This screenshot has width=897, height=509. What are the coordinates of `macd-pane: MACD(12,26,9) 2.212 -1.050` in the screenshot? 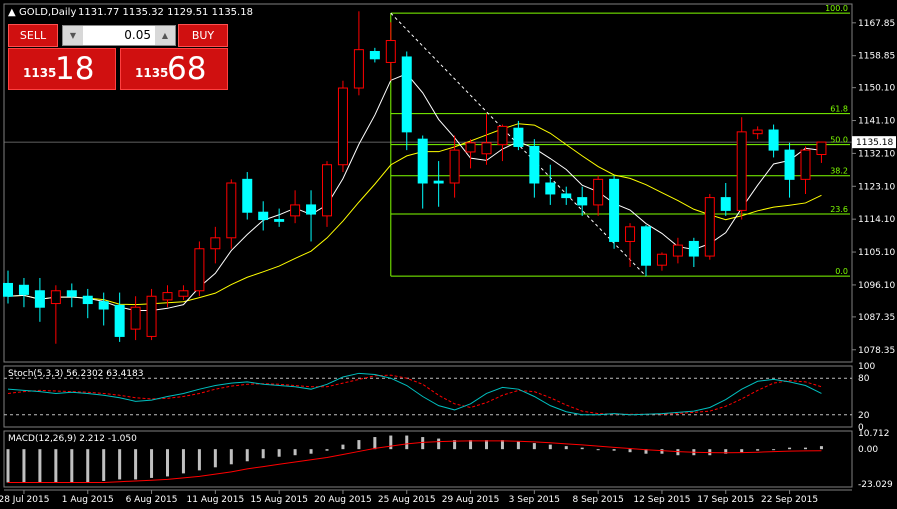 It's located at (414, 458).